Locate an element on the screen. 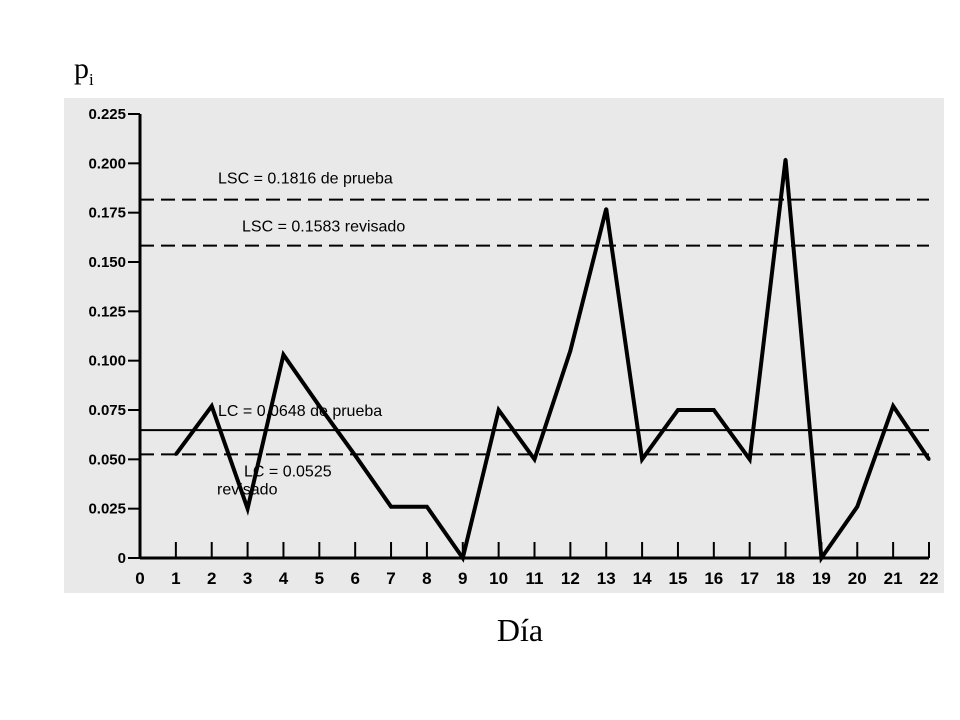 Image resolution: width=960 pixels, height=720 pixels. reference-line-label: LC = 0.0525 is located at coordinates (288, 471).